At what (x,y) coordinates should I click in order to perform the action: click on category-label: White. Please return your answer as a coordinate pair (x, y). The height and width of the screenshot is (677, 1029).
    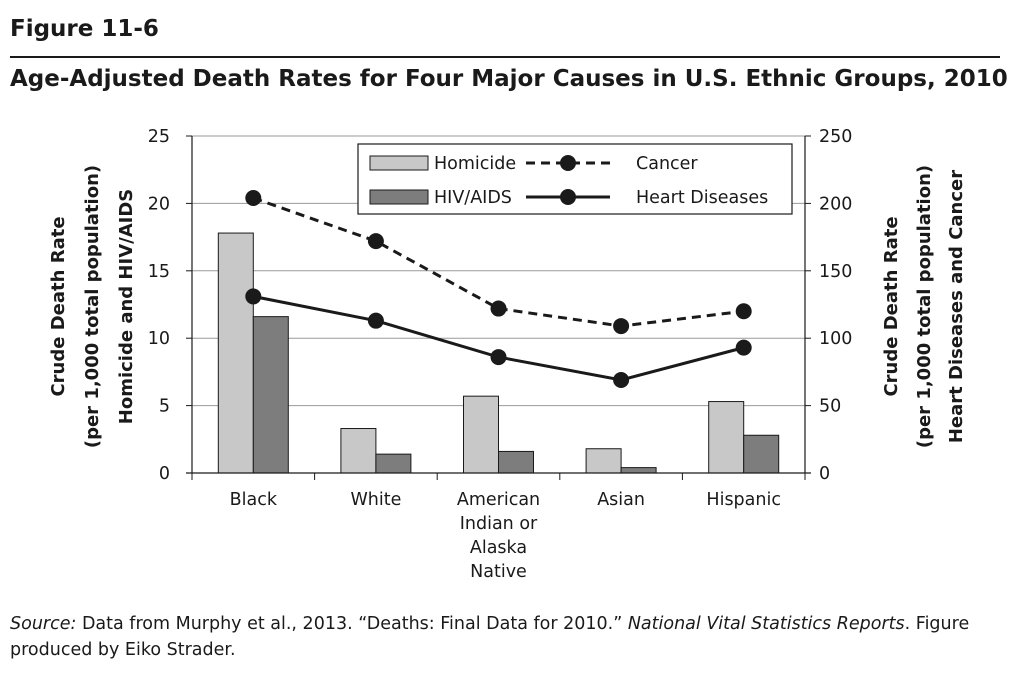
    Looking at the image, I should click on (375, 500).